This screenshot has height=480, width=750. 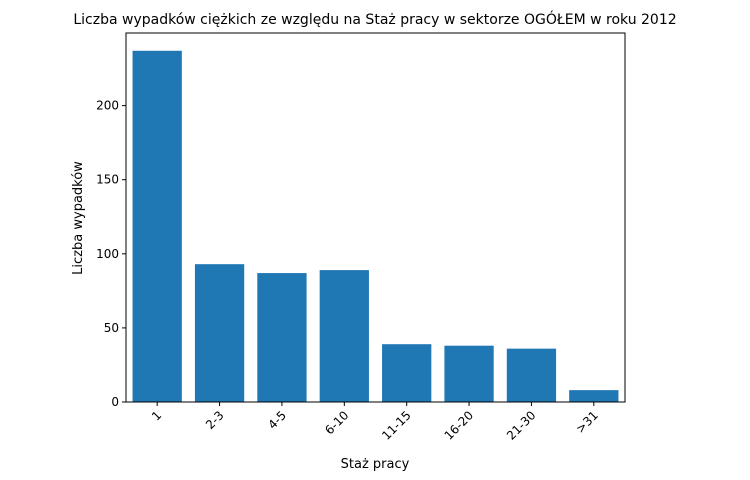 What do you see at coordinates (521, 425) in the screenshot?
I see `x-tick-label: 21-30` at bounding box center [521, 425].